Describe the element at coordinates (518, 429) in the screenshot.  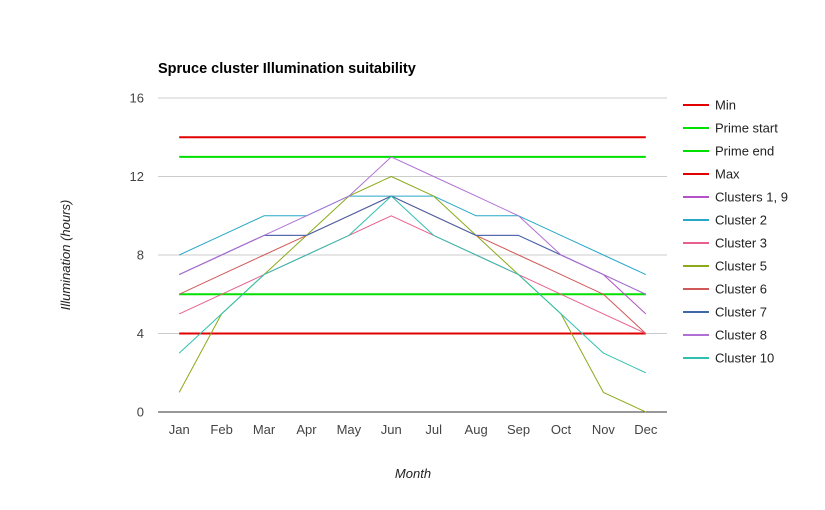
I see `x-tick-label: Sep` at that location.